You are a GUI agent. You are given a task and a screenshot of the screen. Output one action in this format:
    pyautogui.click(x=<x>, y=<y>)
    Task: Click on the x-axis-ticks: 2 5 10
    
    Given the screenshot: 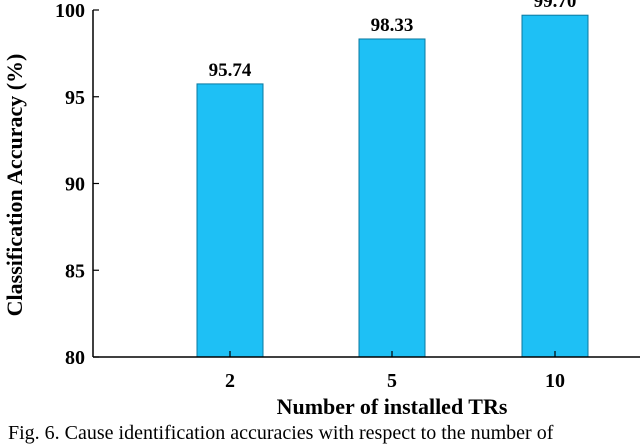 What is the action you would take?
    pyautogui.click(x=395, y=371)
    